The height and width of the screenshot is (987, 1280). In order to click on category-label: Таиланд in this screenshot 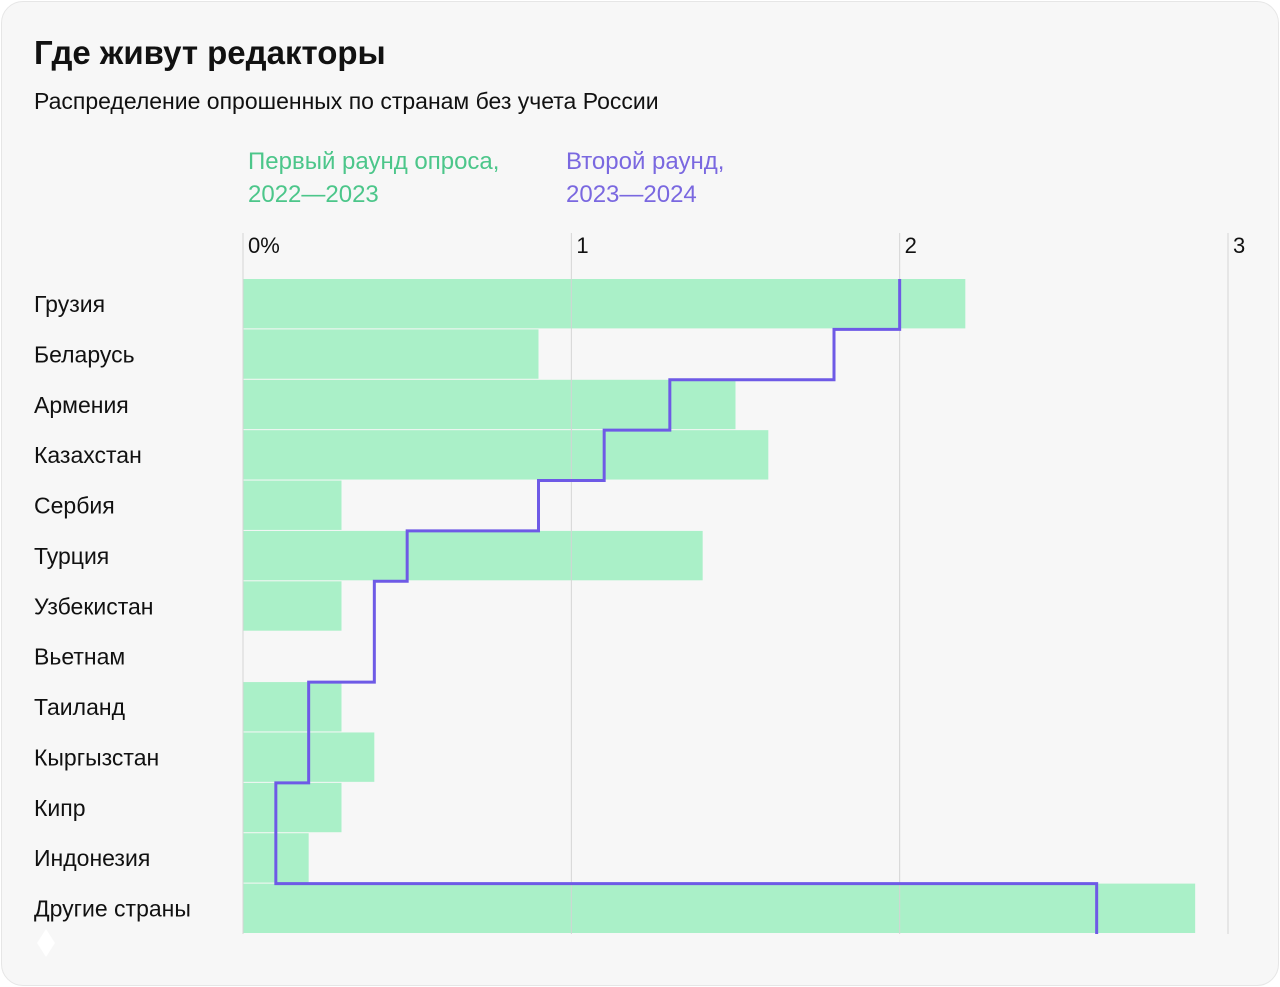, I will do `click(80, 707)`.